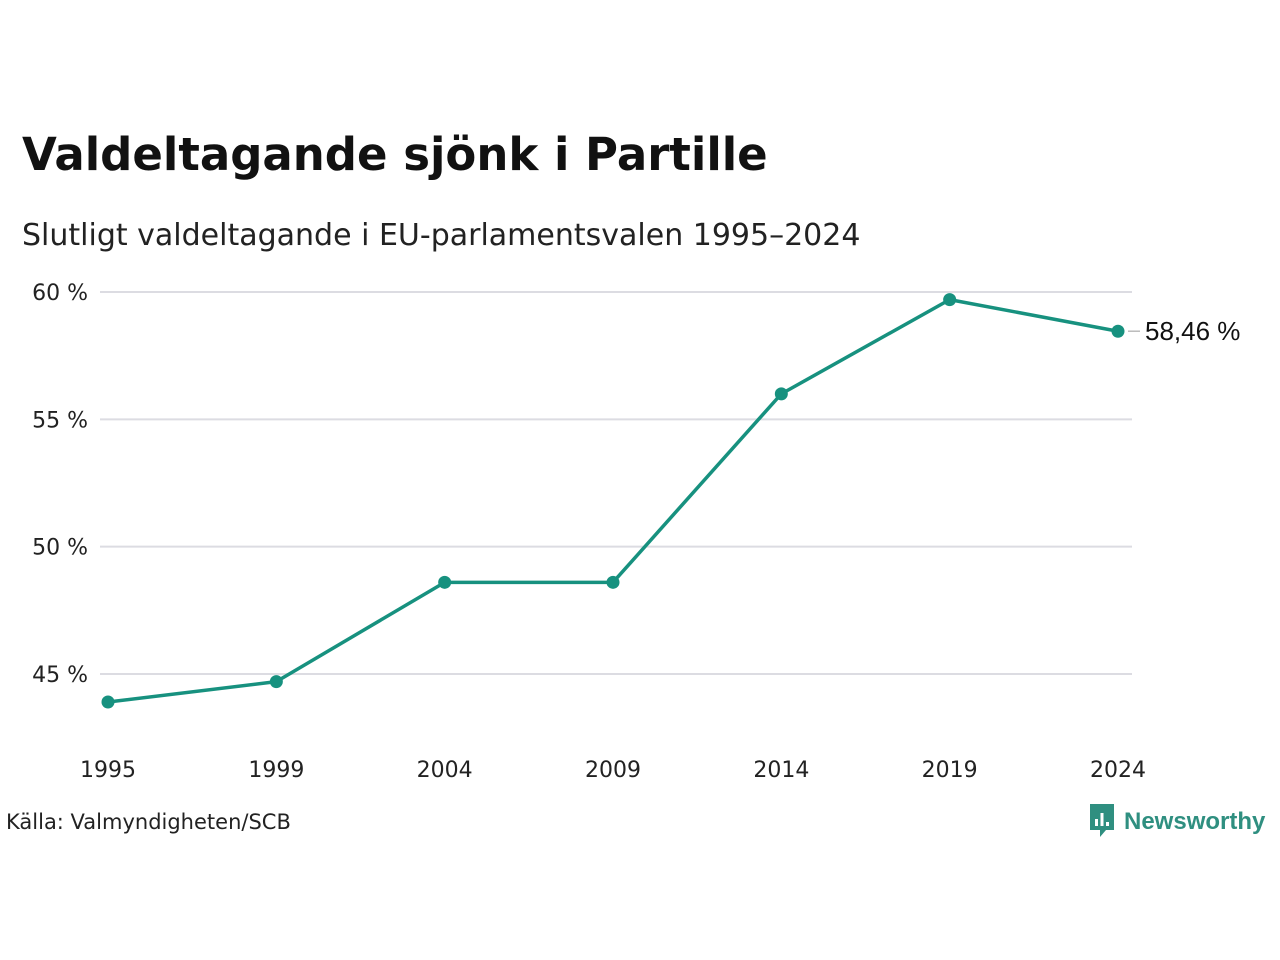  I want to click on end-value-label: 58,46 %, so click(1192, 331).